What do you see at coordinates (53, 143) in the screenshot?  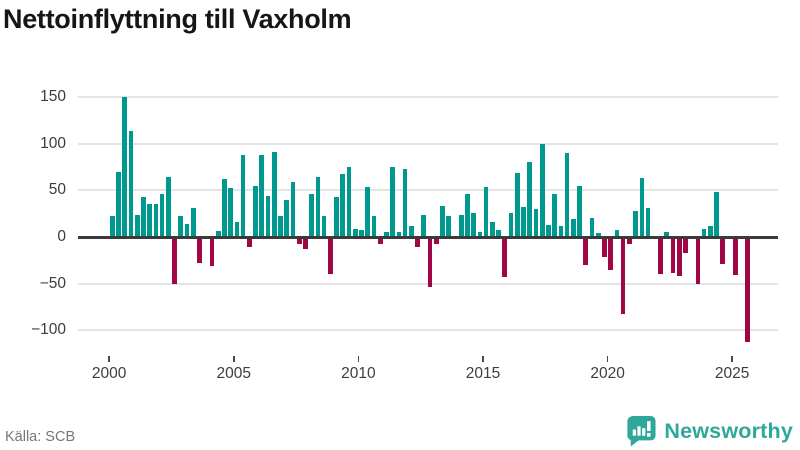 I see `y-axis-tick-label: 100` at bounding box center [53, 143].